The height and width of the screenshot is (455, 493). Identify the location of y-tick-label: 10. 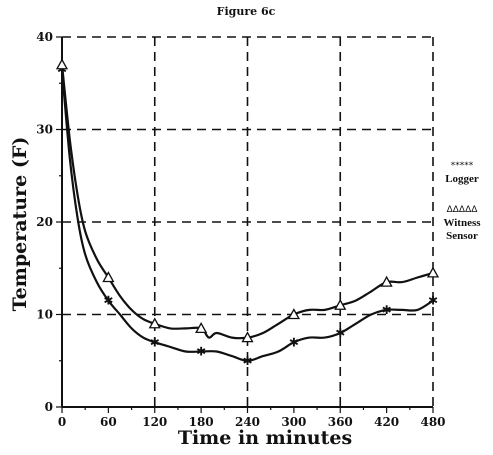
(44, 315).